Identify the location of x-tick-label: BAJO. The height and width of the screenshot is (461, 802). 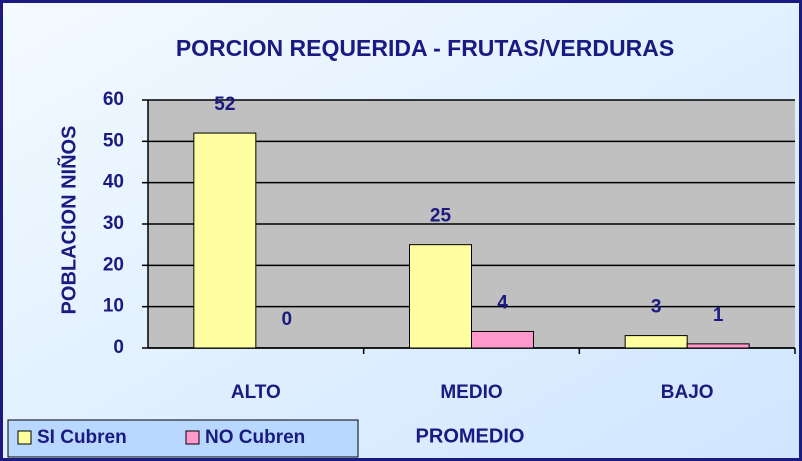
(687, 392).